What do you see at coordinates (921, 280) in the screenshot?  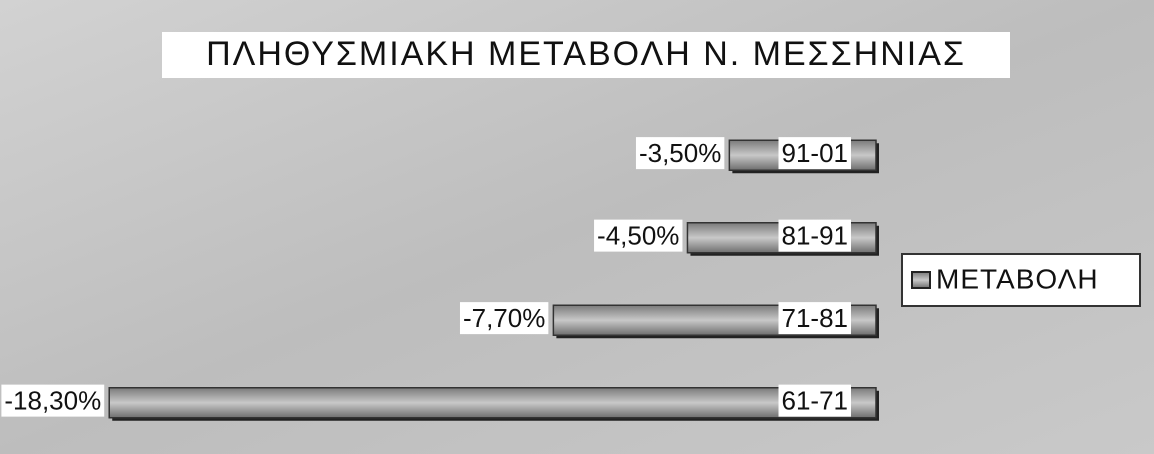 I see `legend-swatch` at bounding box center [921, 280].